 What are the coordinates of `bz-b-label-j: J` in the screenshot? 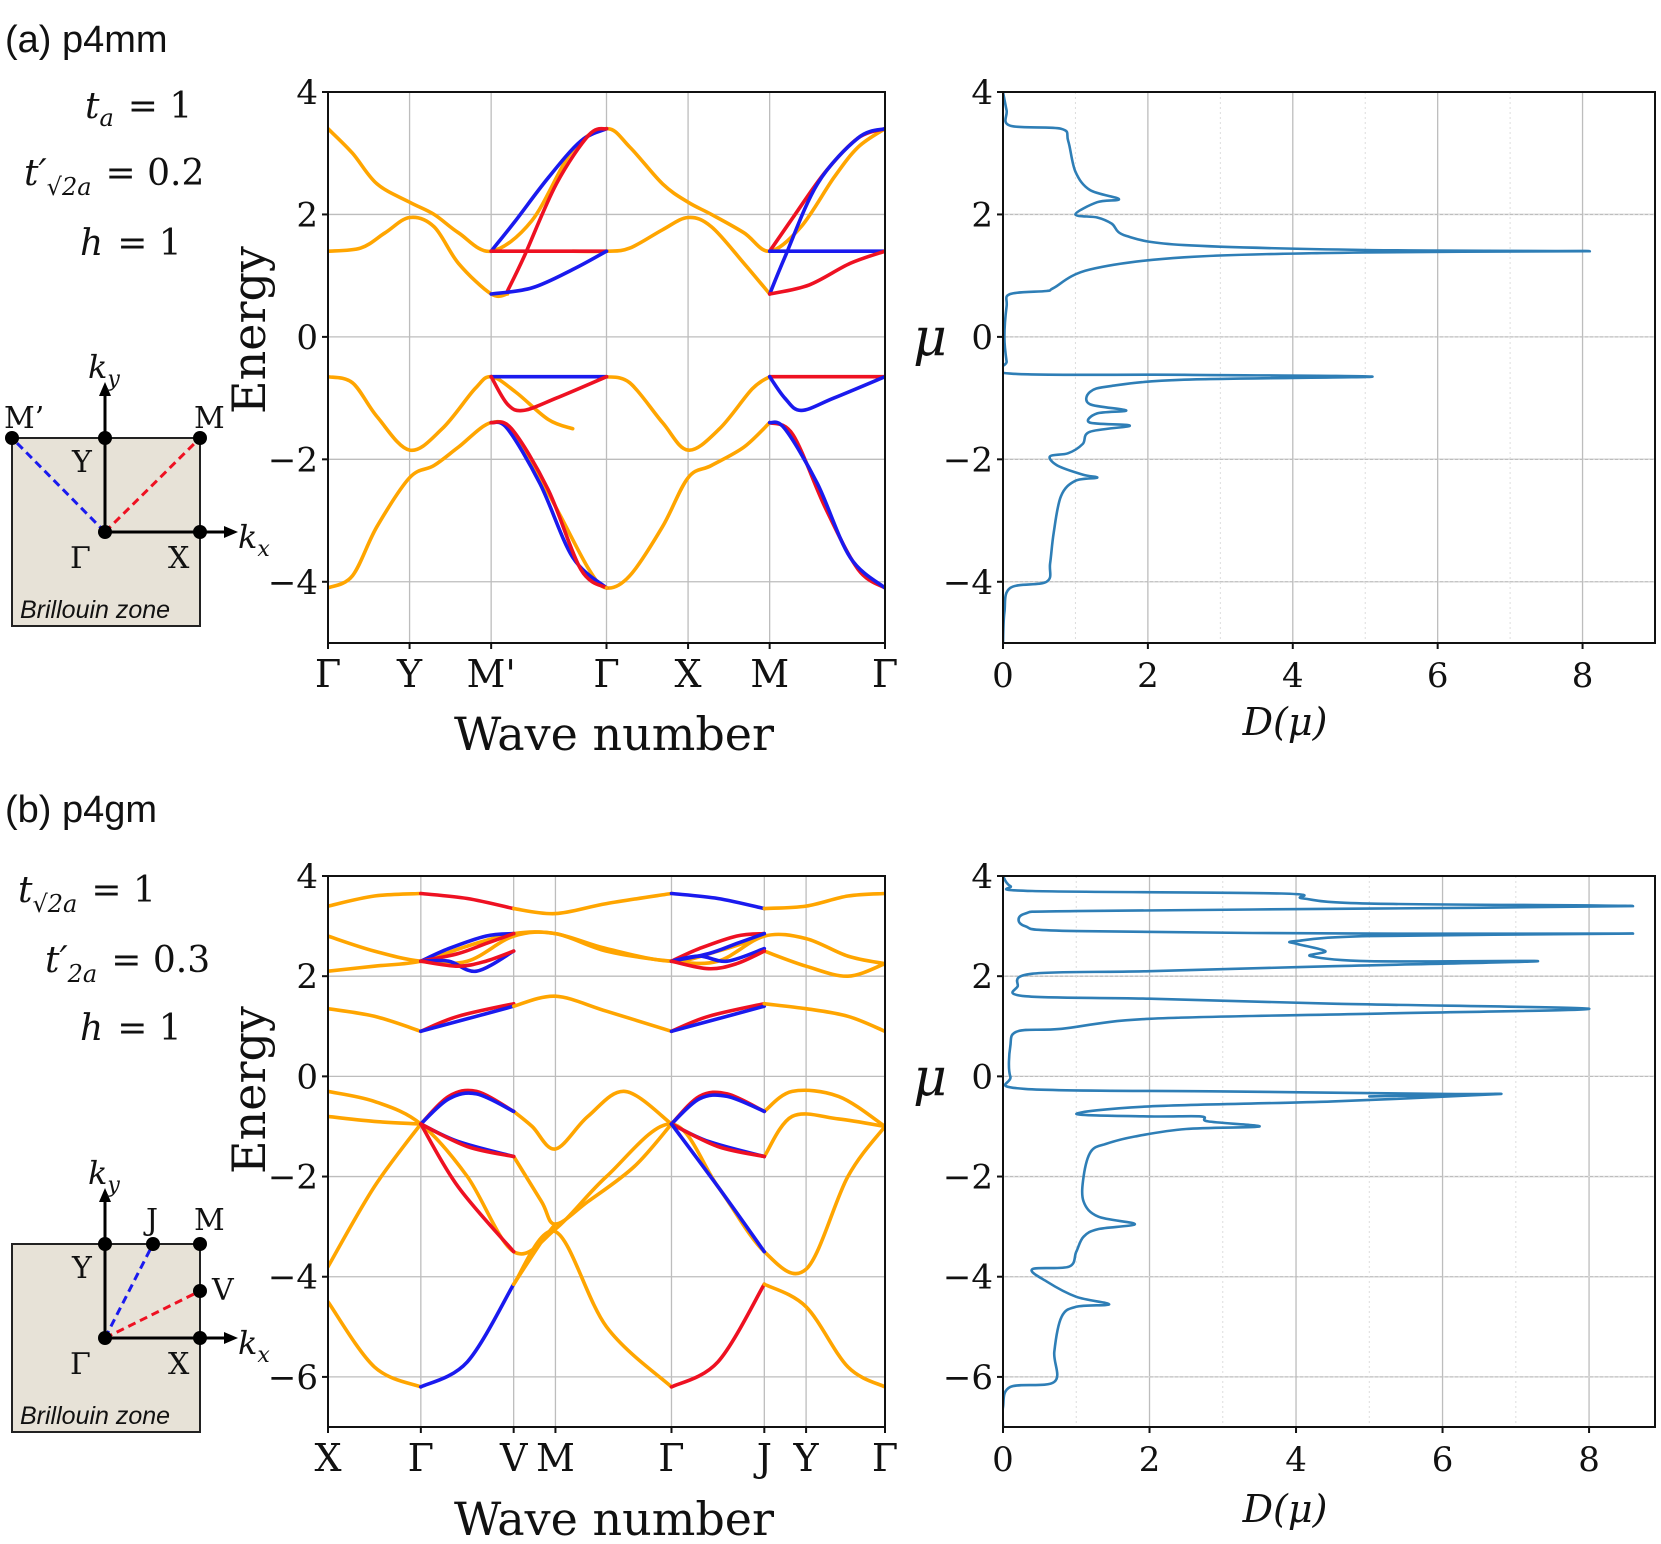 It's located at (150, 1220).